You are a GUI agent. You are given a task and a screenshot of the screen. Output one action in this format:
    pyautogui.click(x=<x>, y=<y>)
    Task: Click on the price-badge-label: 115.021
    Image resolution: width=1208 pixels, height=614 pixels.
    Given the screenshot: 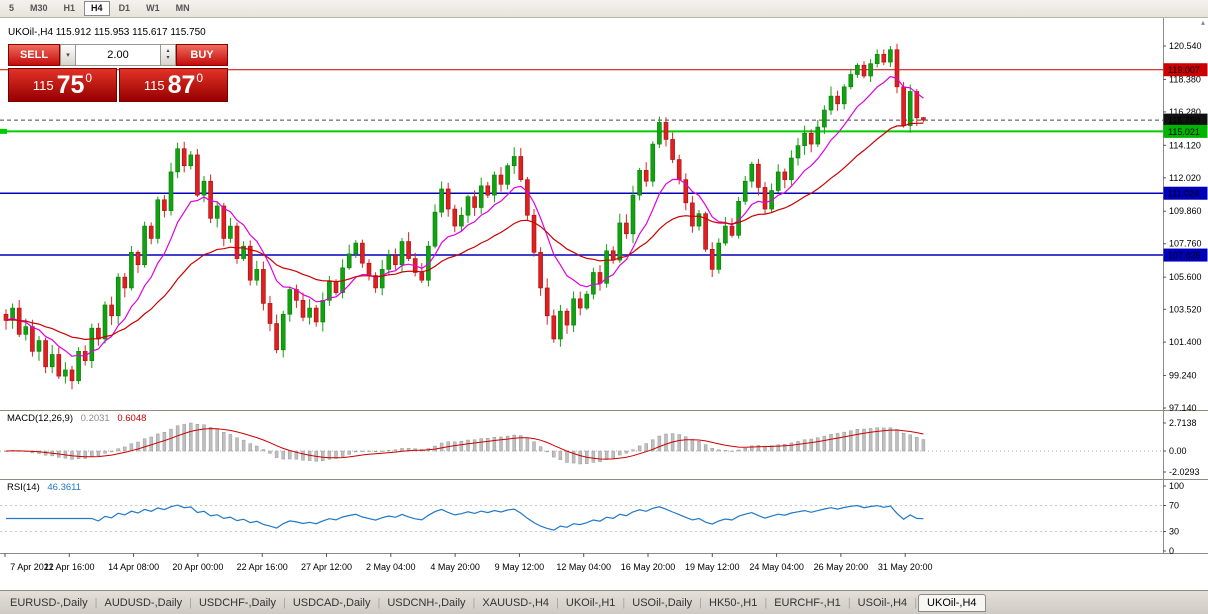 What is the action you would take?
    pyautogui.click(x=1184, y=132)
    